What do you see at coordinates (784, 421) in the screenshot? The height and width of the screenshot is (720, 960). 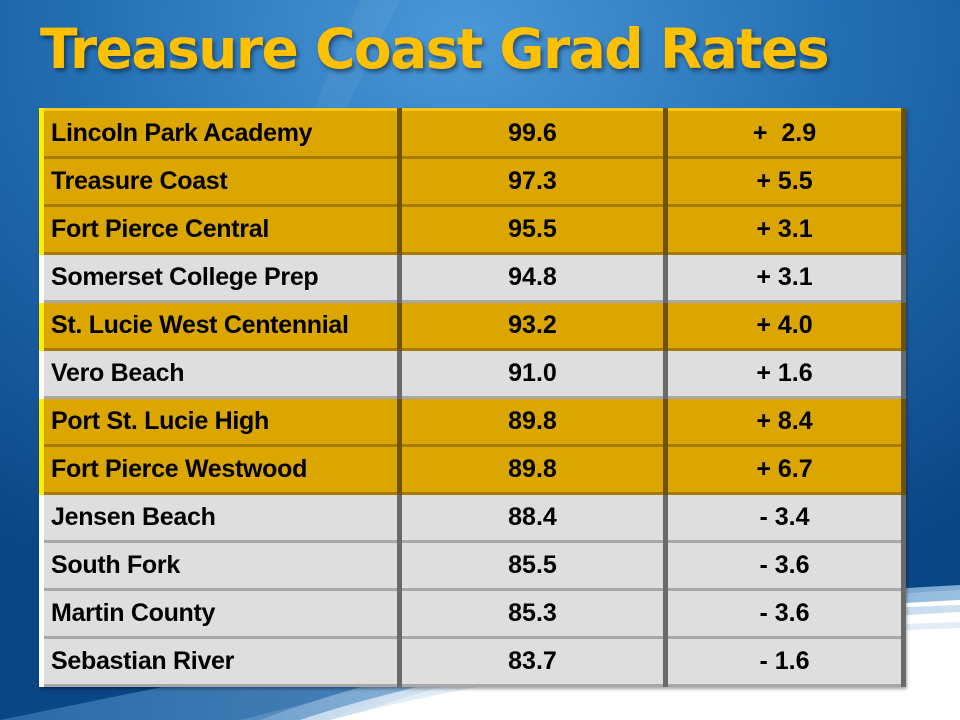 I see `rate-change-cell: + 8.4` at bounding box center [784, 421].